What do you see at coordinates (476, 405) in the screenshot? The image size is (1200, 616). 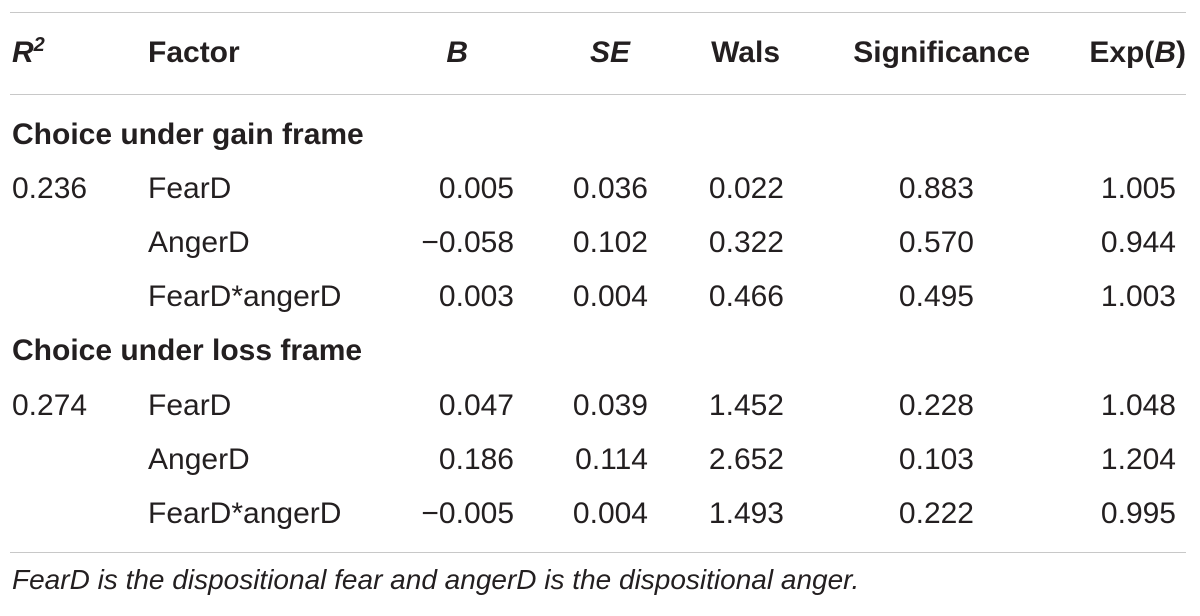 I see `b-cell: 0.047` at bounding box center [476, 405].